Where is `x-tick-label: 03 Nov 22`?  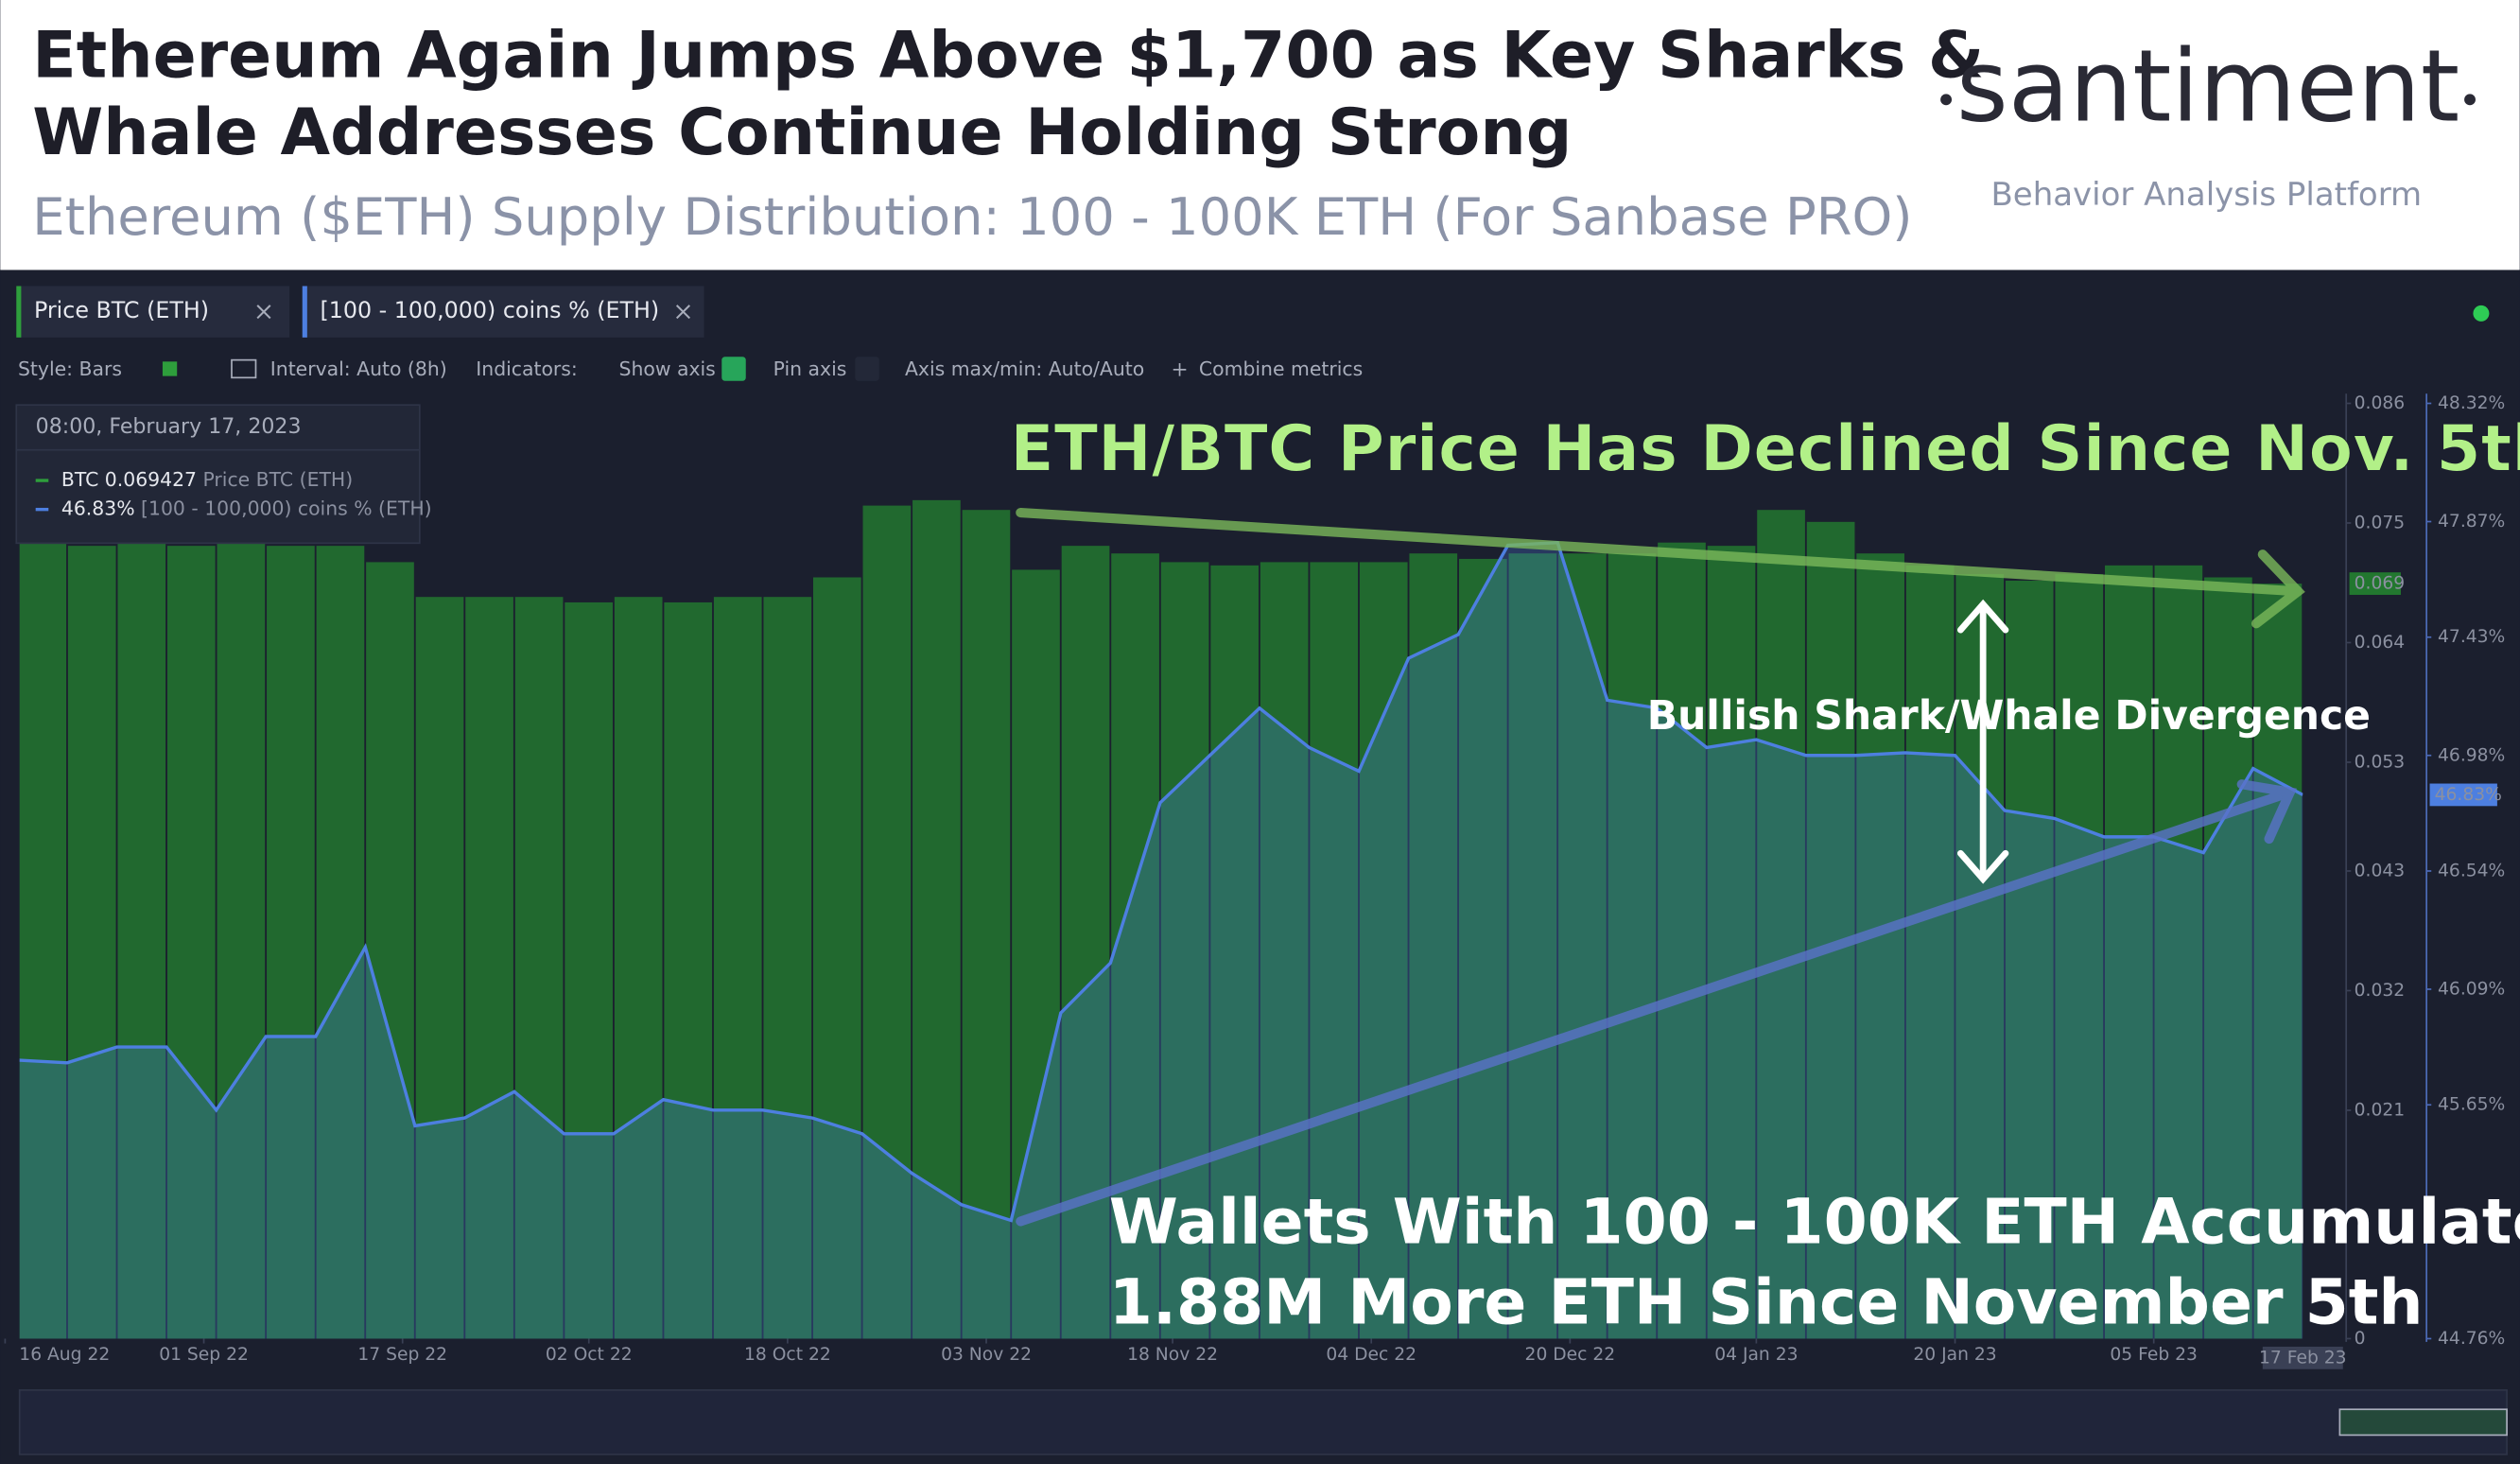 x-tick-label: 03 Nov 22 is located at coordinates (987, 1355).